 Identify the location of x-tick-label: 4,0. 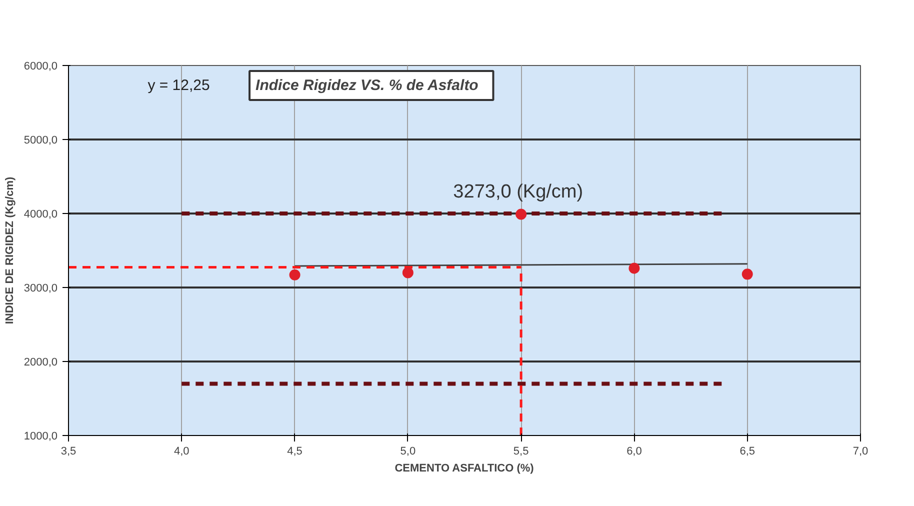
(182, 452).